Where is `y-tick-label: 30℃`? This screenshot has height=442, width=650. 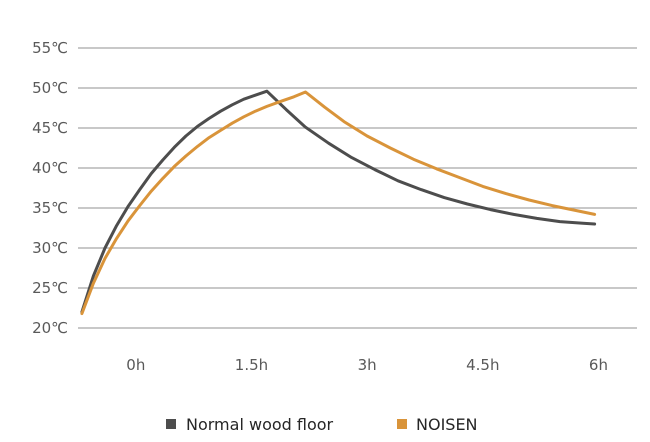 y-tick-label: 30℃ is located at coordinates (50, 248).